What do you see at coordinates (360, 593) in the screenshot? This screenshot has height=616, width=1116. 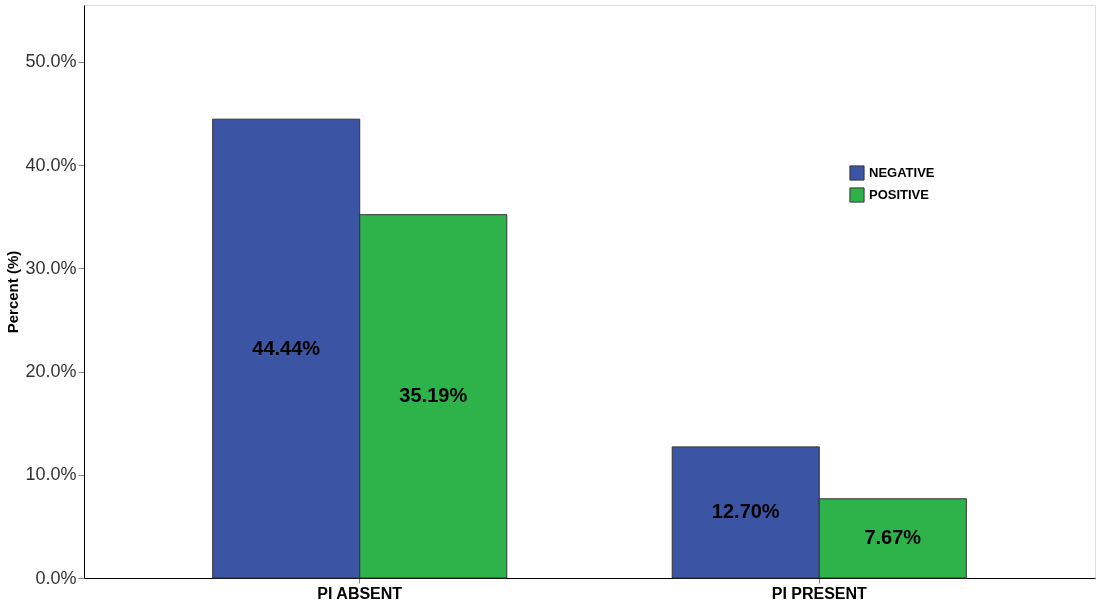 I see `x-tick-label: PI ABSENT` at bounding box center [360, 593].